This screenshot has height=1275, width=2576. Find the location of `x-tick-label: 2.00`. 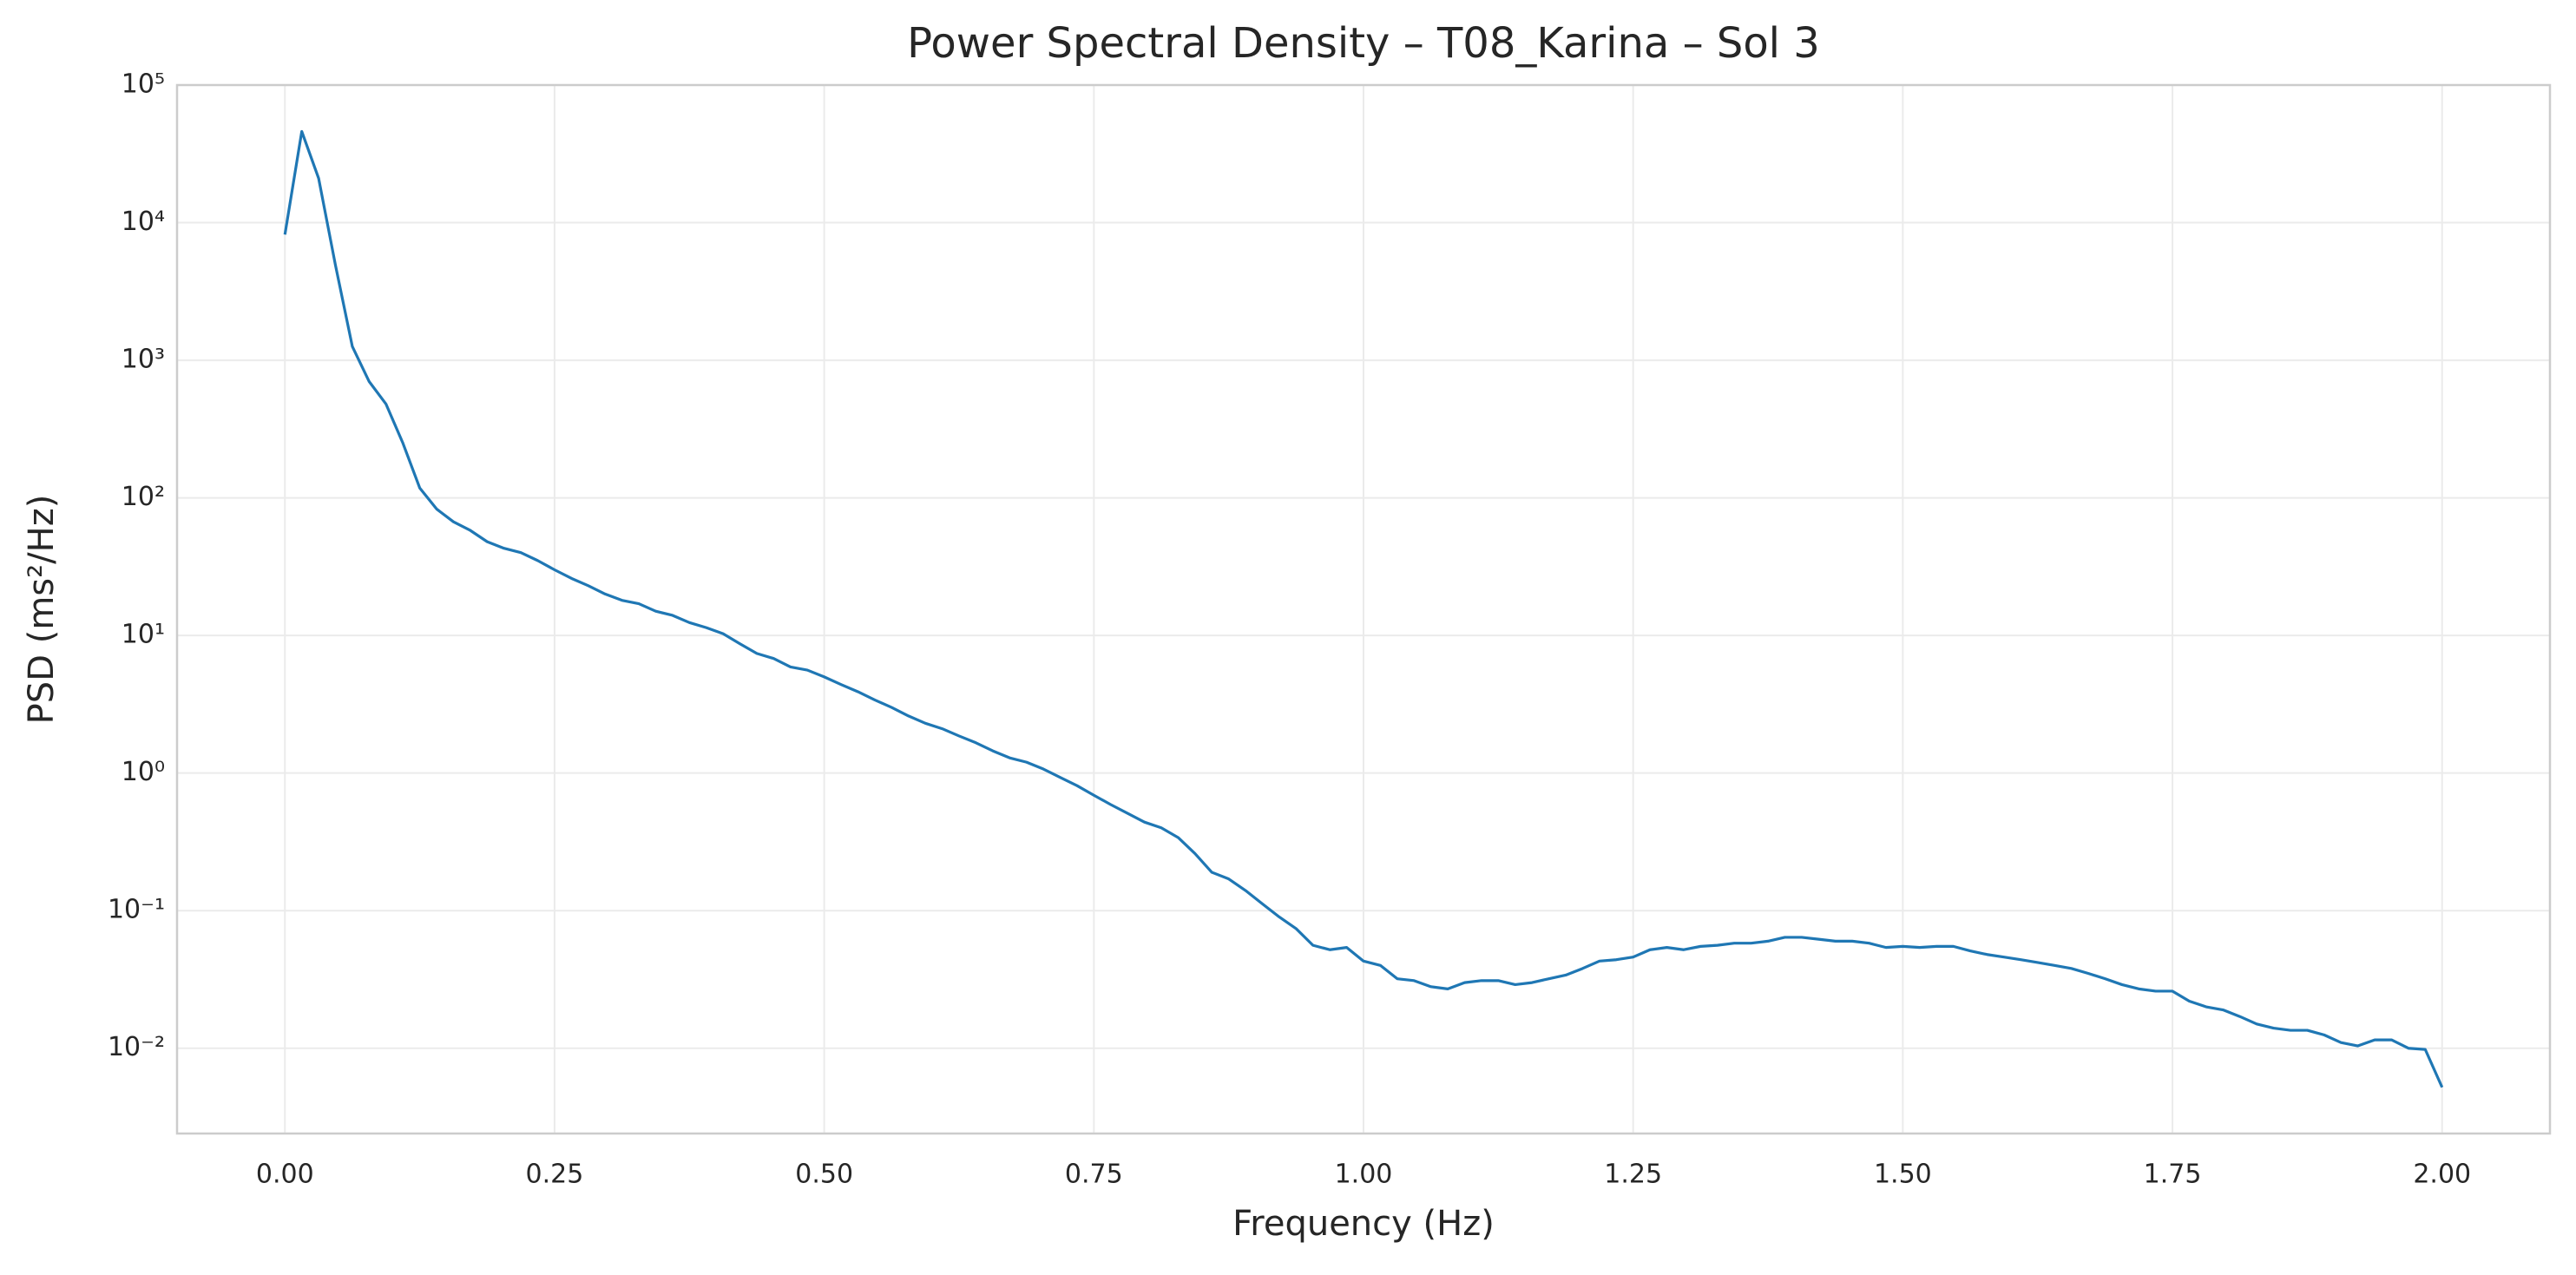

x-tick-label: 2.00 is located at coordinates (2442, 1175).